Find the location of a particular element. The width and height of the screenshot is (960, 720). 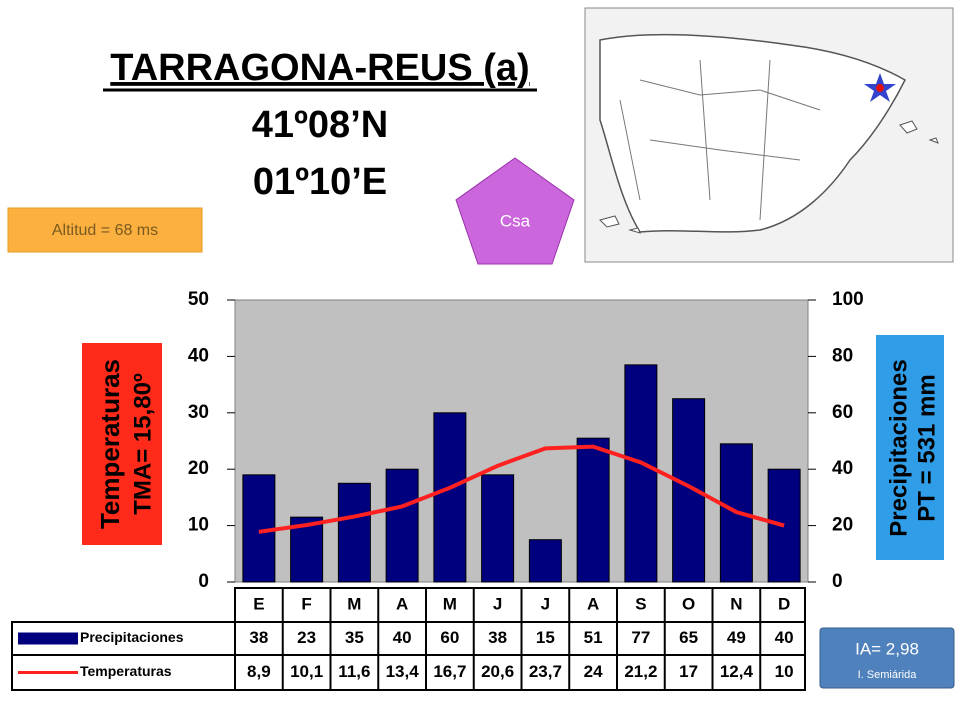

altitude-box is located at coordinates (105, 230).